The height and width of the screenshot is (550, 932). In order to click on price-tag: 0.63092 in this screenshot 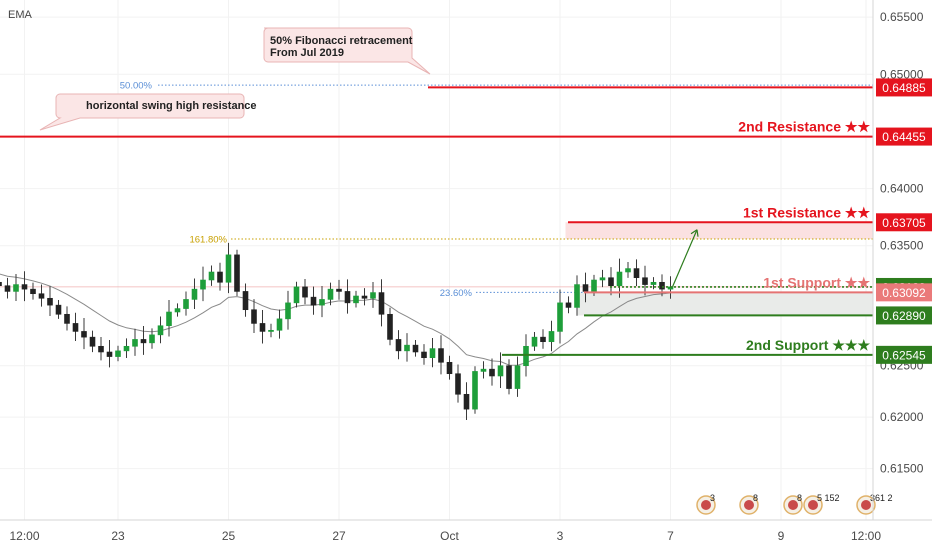, I will do `click(904, 293)`.